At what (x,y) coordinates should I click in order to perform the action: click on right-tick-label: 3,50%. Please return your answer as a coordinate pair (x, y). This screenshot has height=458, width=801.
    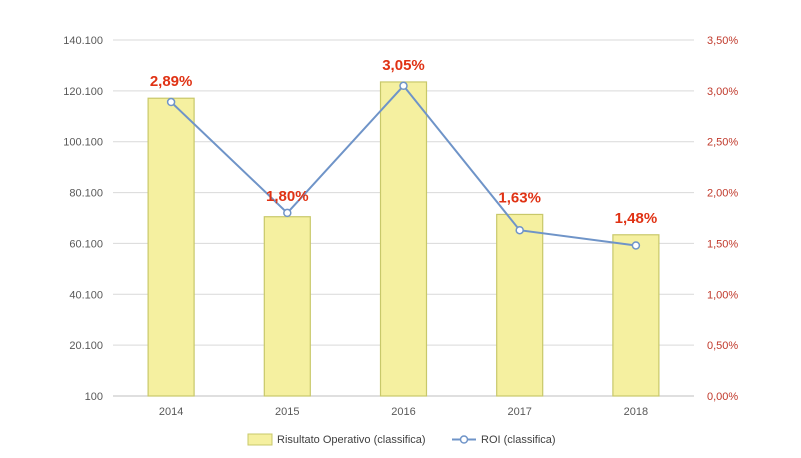
    Looking at the image, I should click on (722, 41).